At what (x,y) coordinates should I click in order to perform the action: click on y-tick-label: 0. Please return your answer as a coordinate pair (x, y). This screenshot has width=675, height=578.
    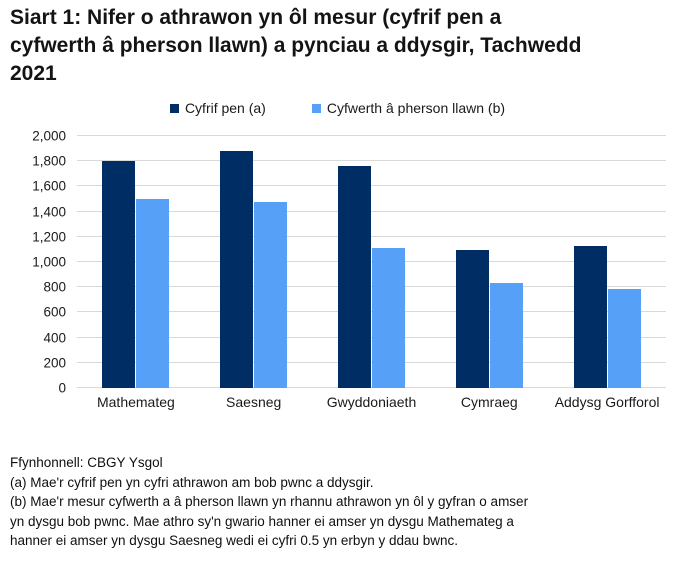
    Looking at the image, I should click on (62, 388).